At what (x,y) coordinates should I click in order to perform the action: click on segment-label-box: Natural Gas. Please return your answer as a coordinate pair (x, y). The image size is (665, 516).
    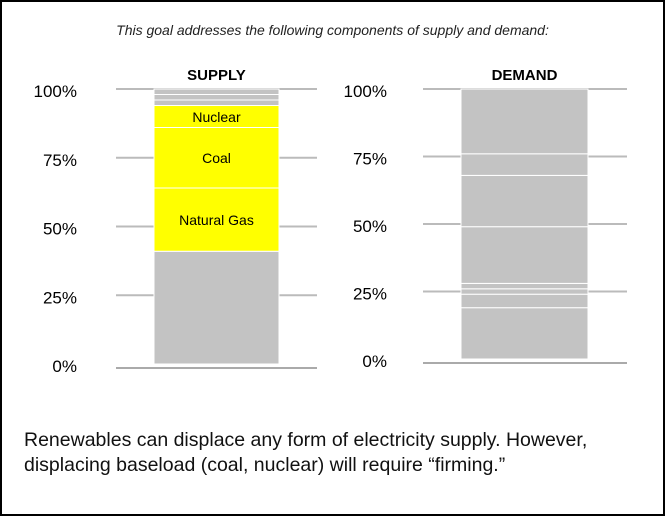
    Looking at the image, I should click on (216, 219).